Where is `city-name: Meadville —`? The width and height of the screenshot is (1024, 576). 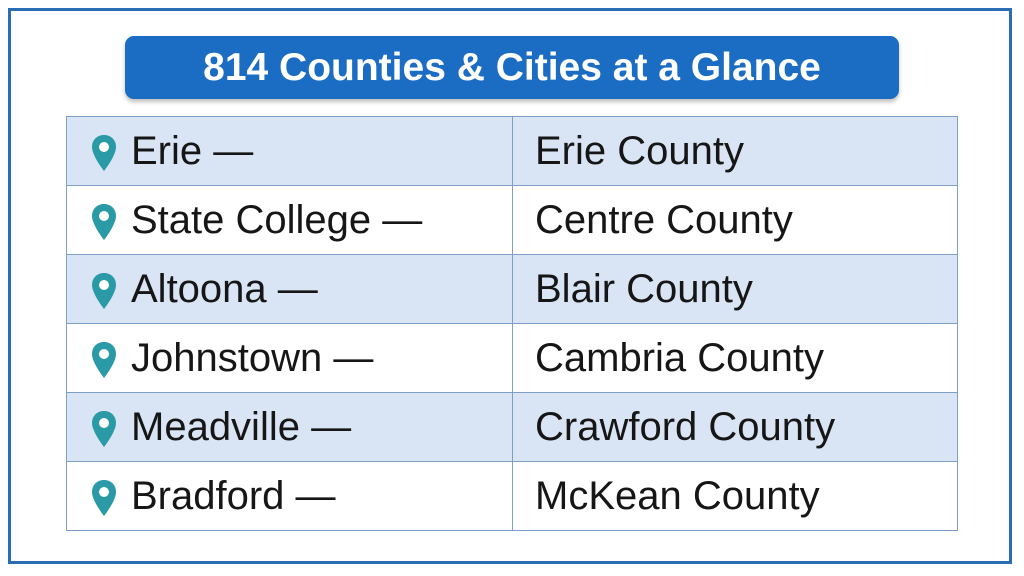
city-name: Meadville — is located at coordinates (241, 426).